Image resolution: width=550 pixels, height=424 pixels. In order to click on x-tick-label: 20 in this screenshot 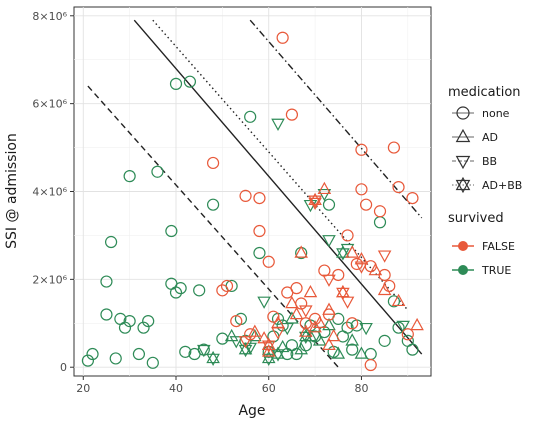, I will do `click(83, 388)`.